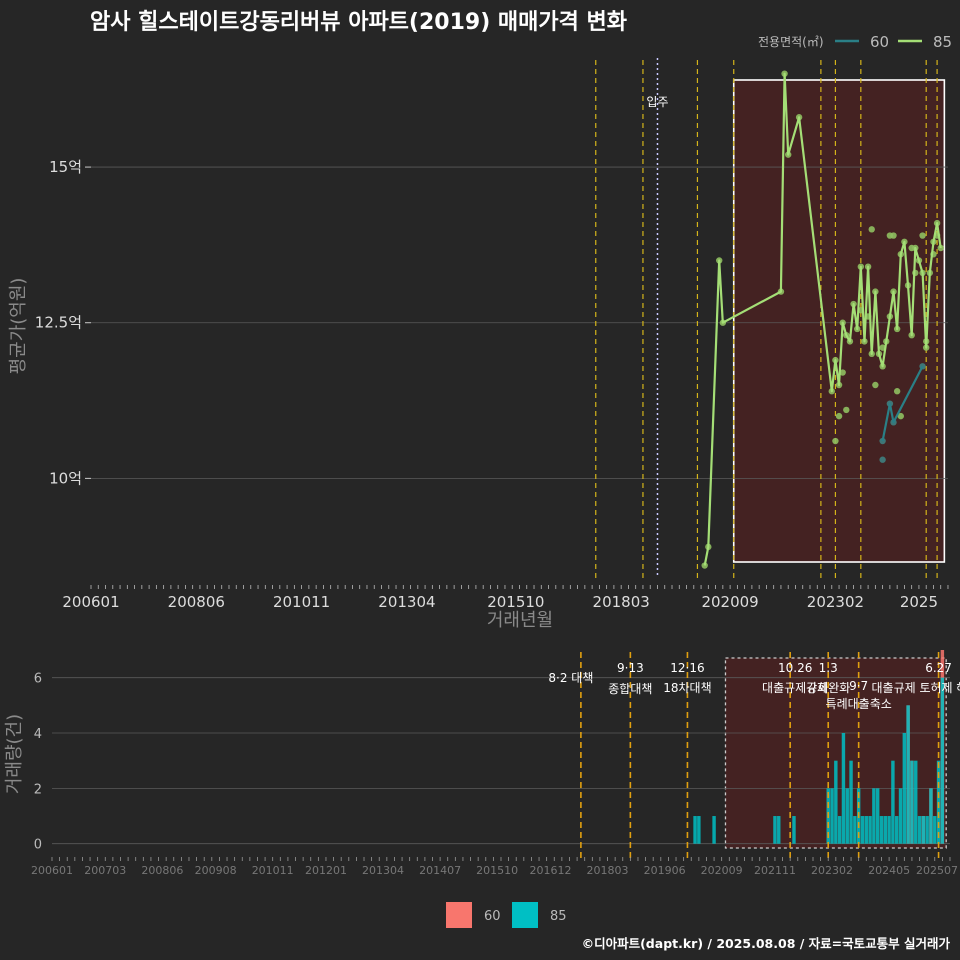  I want to click on y-tick-label: 10억, so click(65, 478).